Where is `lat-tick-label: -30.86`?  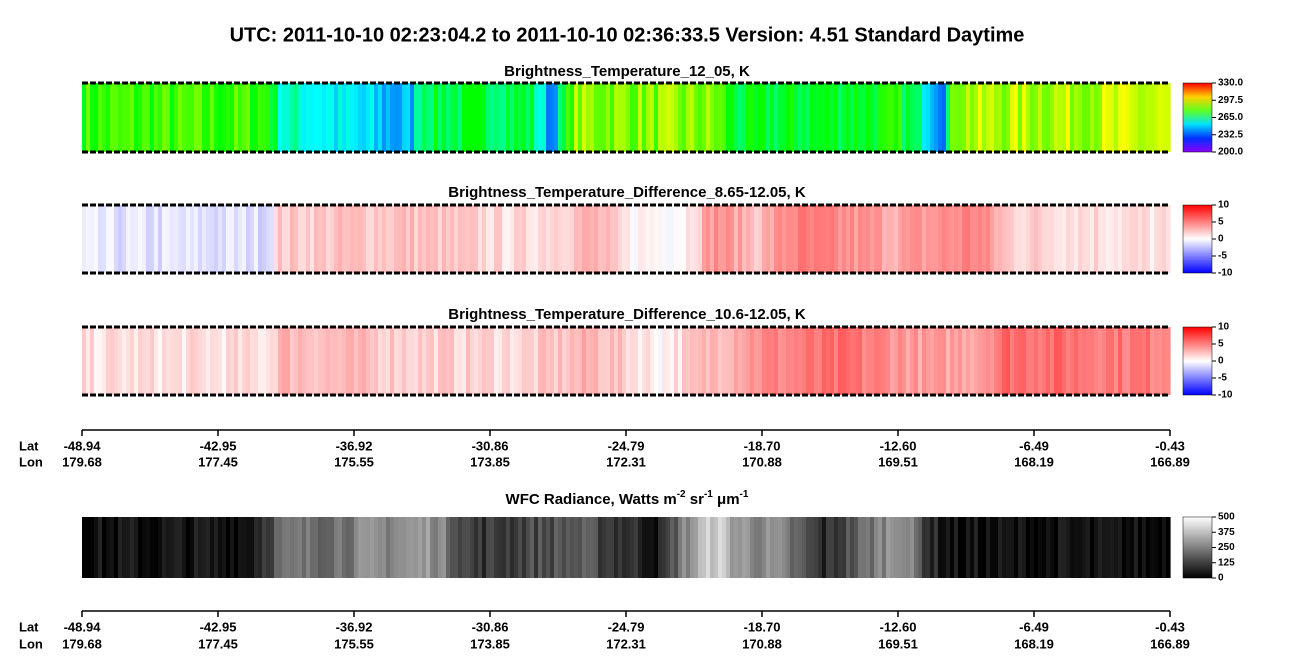 lat-tick-label: -30.86 is located at coordinates (490, 445).